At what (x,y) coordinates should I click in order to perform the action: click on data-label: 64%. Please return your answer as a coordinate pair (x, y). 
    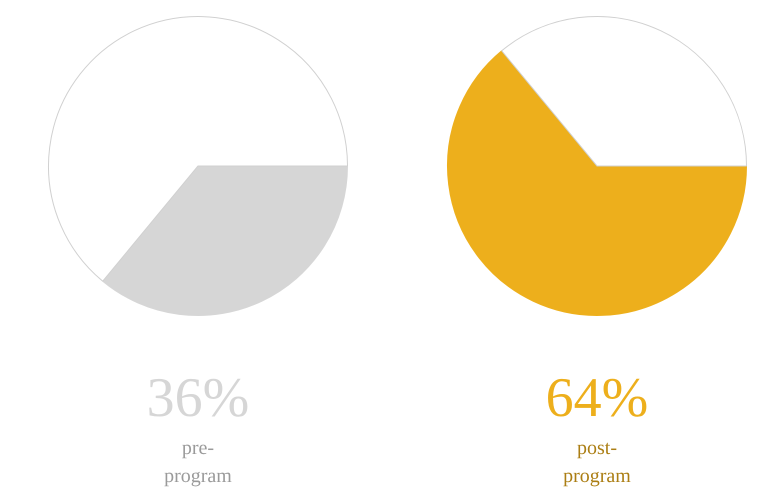
    Looking at the image, I should click on (597, 398).